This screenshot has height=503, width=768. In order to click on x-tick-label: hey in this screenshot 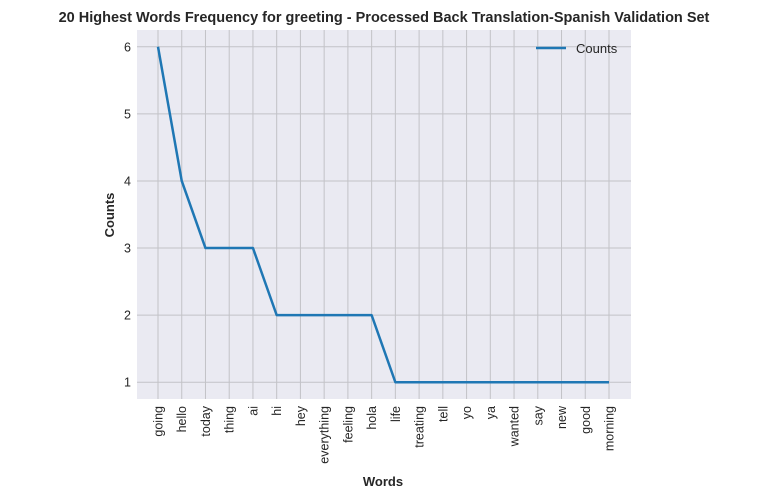, I will do `click(301, 415)`.